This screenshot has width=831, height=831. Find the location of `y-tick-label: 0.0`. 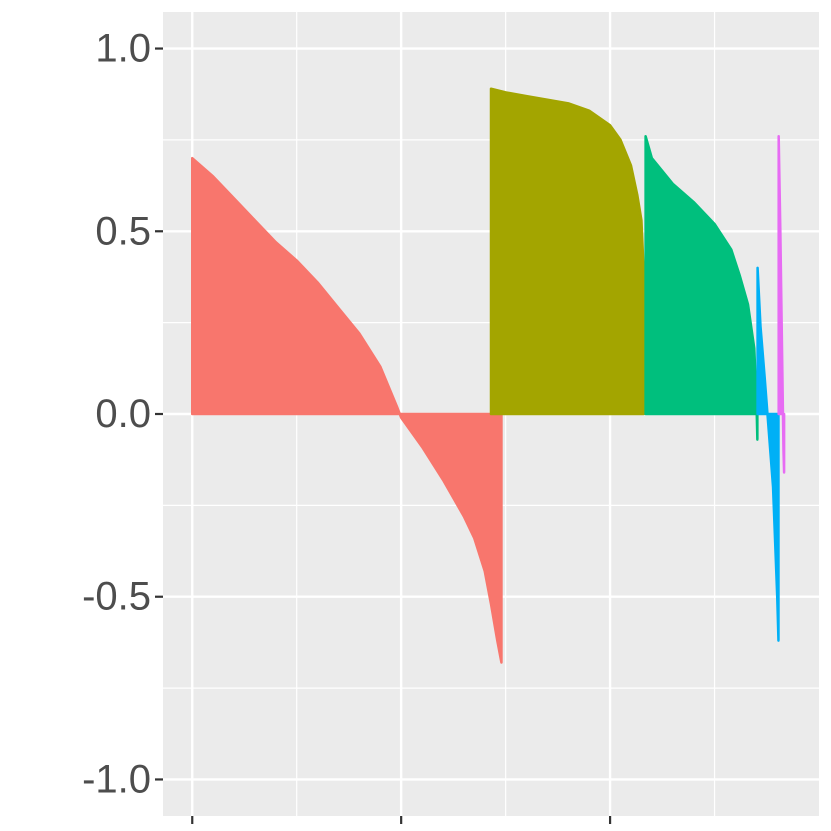

y-tick-label: 0.0 is located at coordinates (123, 414).